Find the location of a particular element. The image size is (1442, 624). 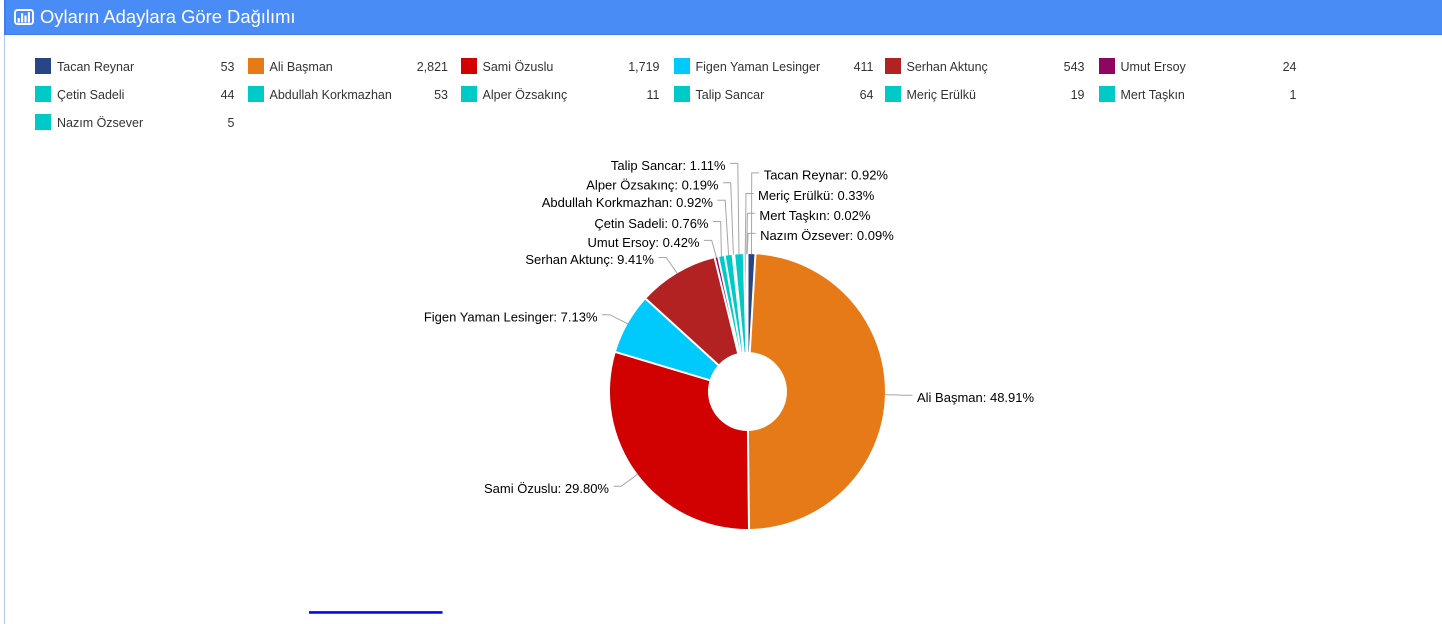

svg-text: Figen Yaman Lesinger: 7.13% is located at coordinates (511, 316).